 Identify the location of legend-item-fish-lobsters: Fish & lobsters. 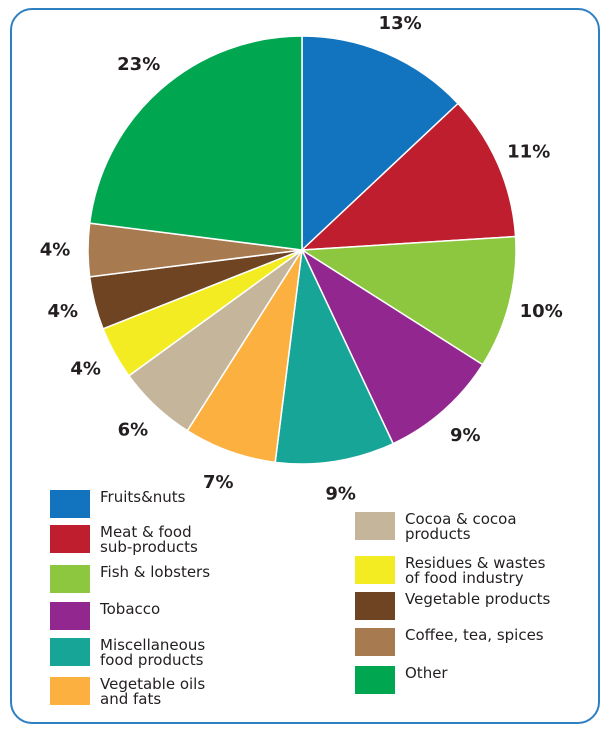
(130, 579).